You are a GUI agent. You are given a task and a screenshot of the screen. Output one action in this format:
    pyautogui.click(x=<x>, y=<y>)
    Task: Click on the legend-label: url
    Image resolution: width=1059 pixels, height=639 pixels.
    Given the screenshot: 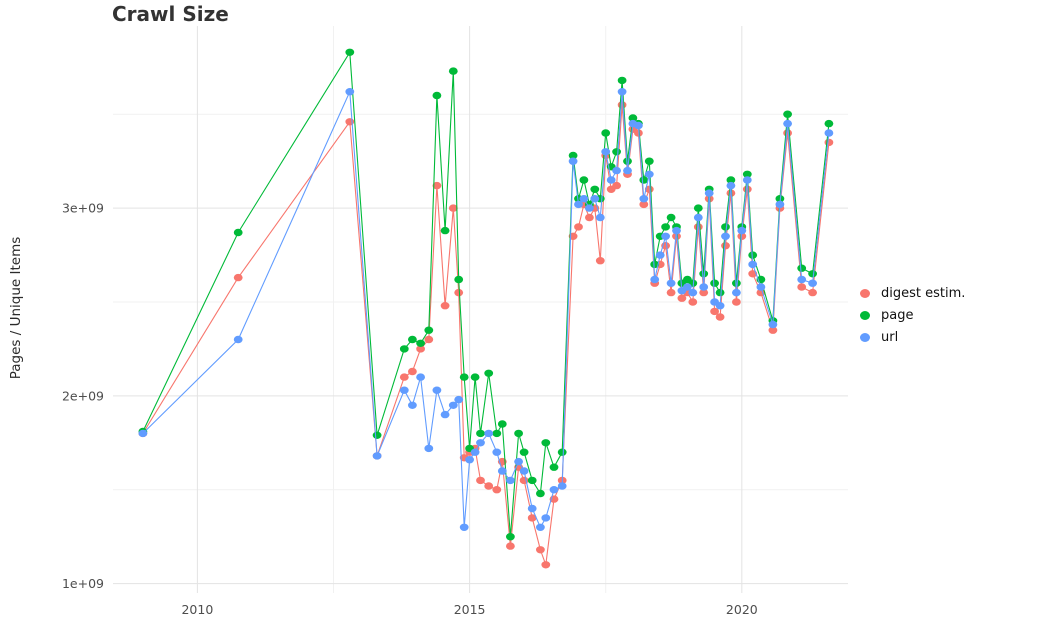 What is the action you would take?
    pyautogui.click(x=890, y=337)
    